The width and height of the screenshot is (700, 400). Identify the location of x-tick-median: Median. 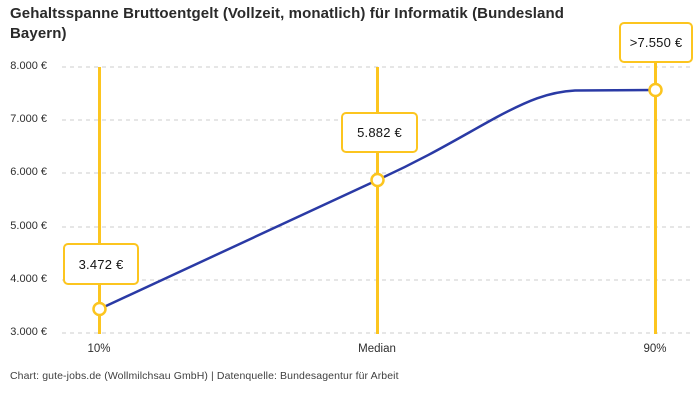
(377, 349).